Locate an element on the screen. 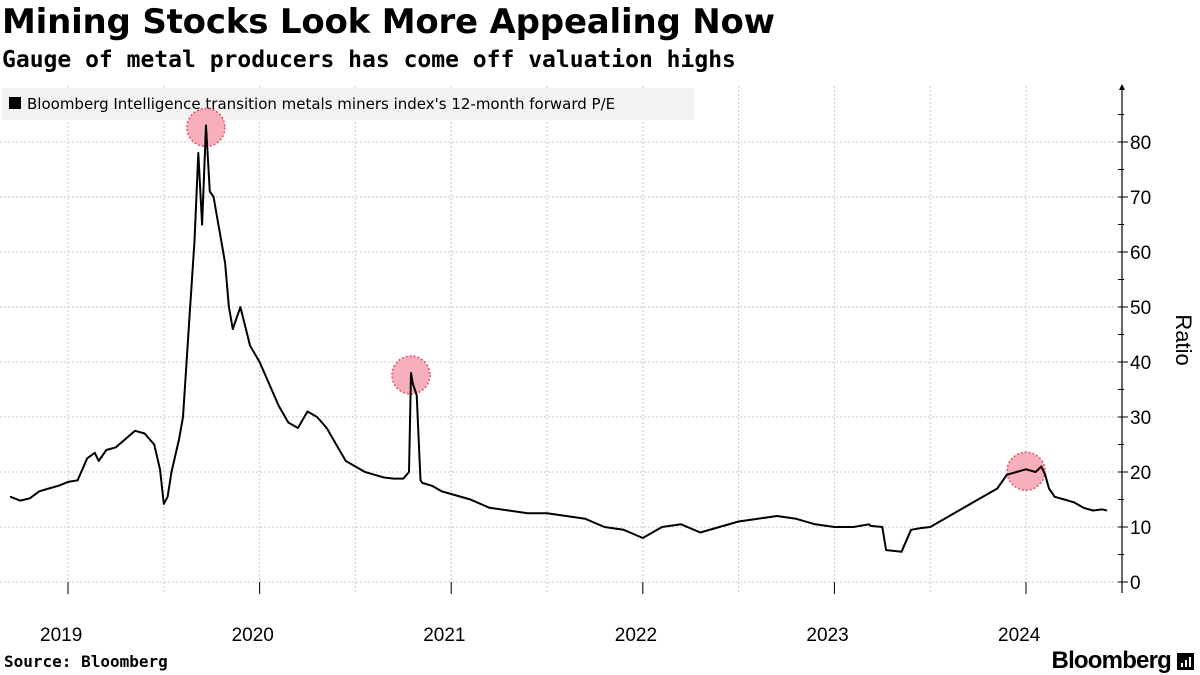 This screenshot has height=675, width=1200. legend-background is located at coordinates (348, 104).